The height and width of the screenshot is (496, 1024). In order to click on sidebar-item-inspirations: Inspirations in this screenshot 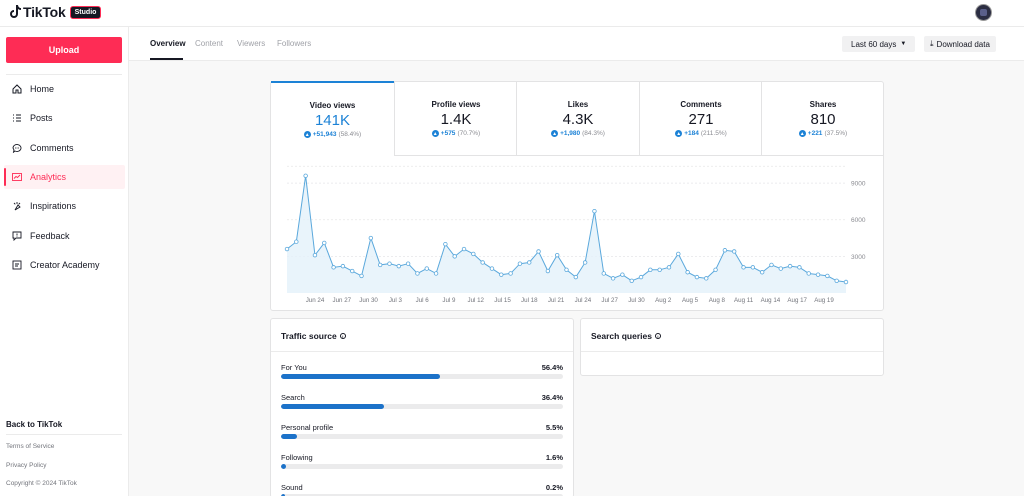, I will do `click(64, 206)`.